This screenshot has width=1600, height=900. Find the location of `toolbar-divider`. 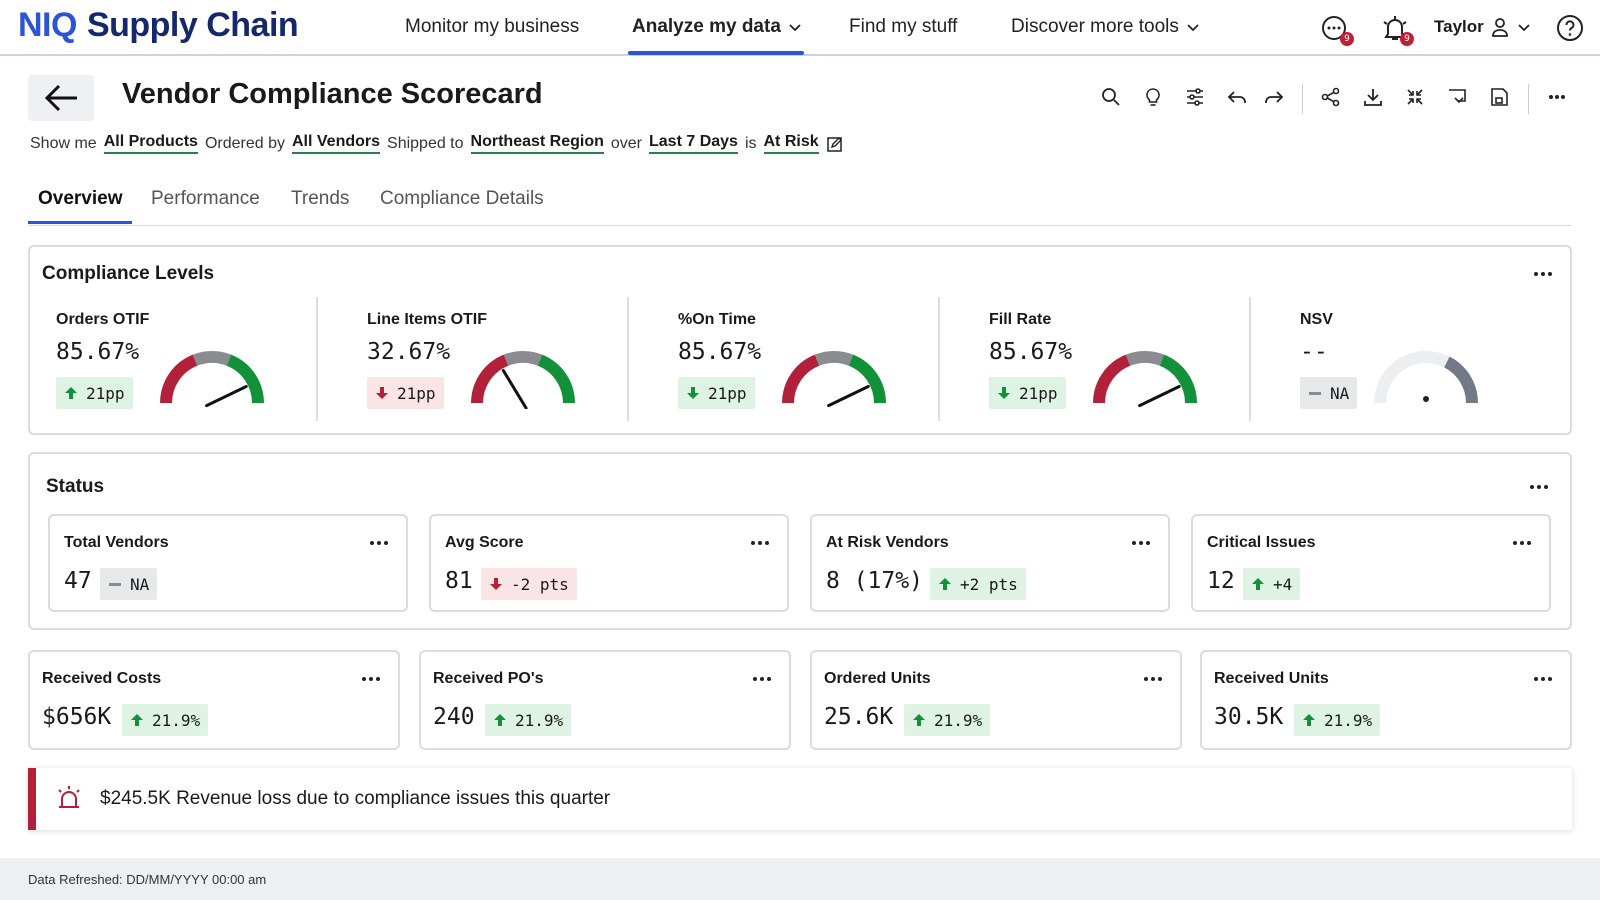

toolbar-divider is located at coordinates (1302, 99).